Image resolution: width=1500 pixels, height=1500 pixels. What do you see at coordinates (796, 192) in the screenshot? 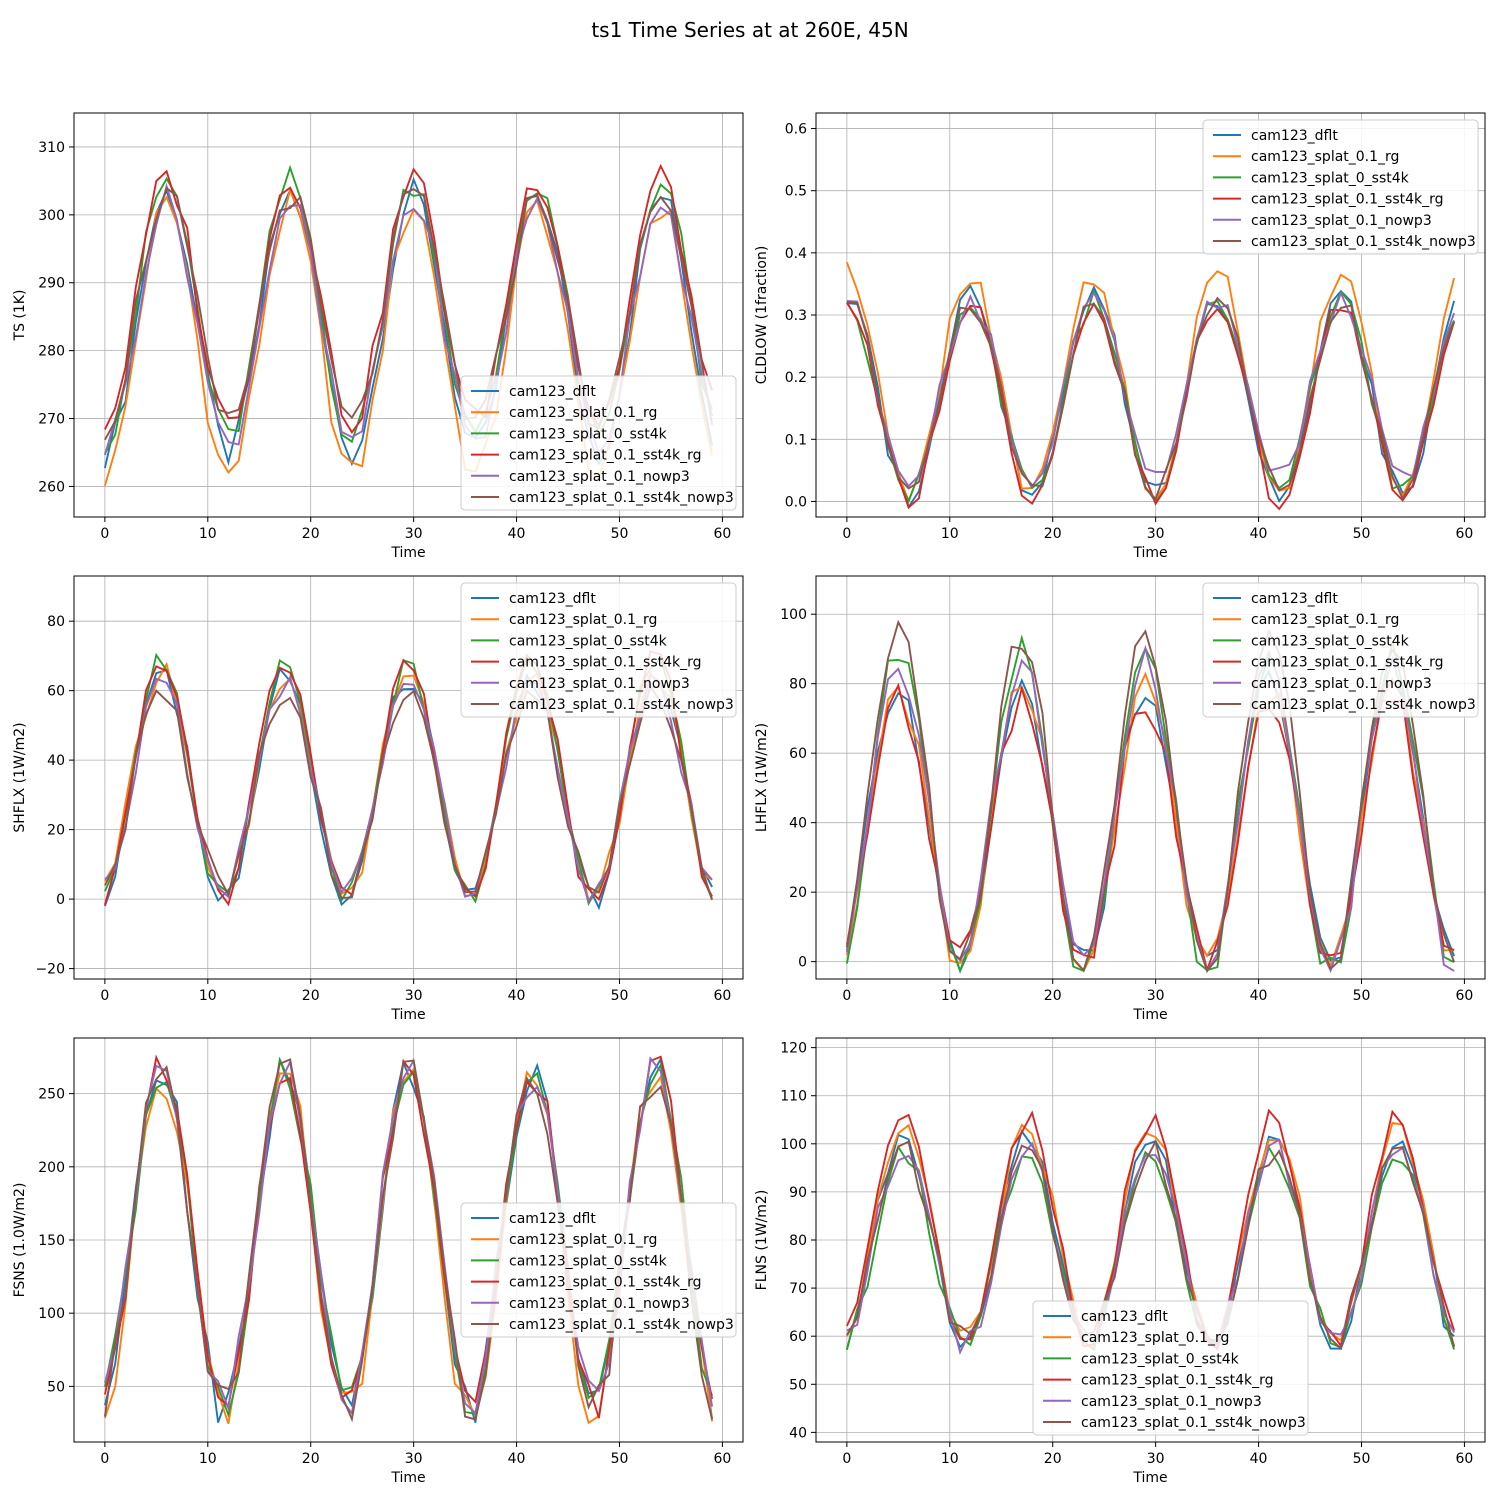
I see `y-tick-label: 0.5` at bounding box center [796, 192].